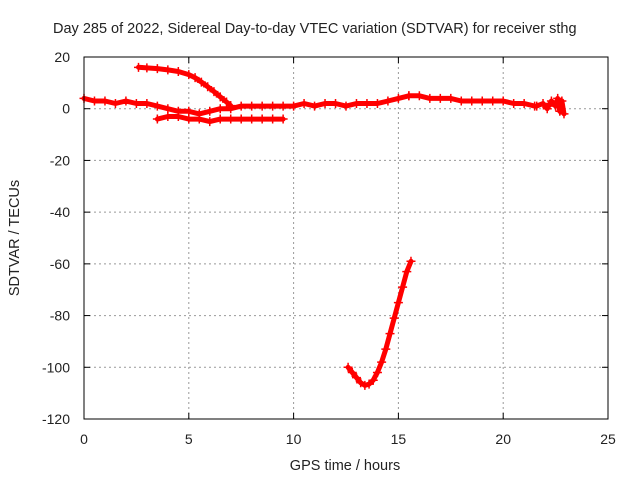 The width and height of the screenshot is (640, 480). Describe the element at coordinates (220, 119) in the screenshot. I see `series-arc-lower-band` at that location.